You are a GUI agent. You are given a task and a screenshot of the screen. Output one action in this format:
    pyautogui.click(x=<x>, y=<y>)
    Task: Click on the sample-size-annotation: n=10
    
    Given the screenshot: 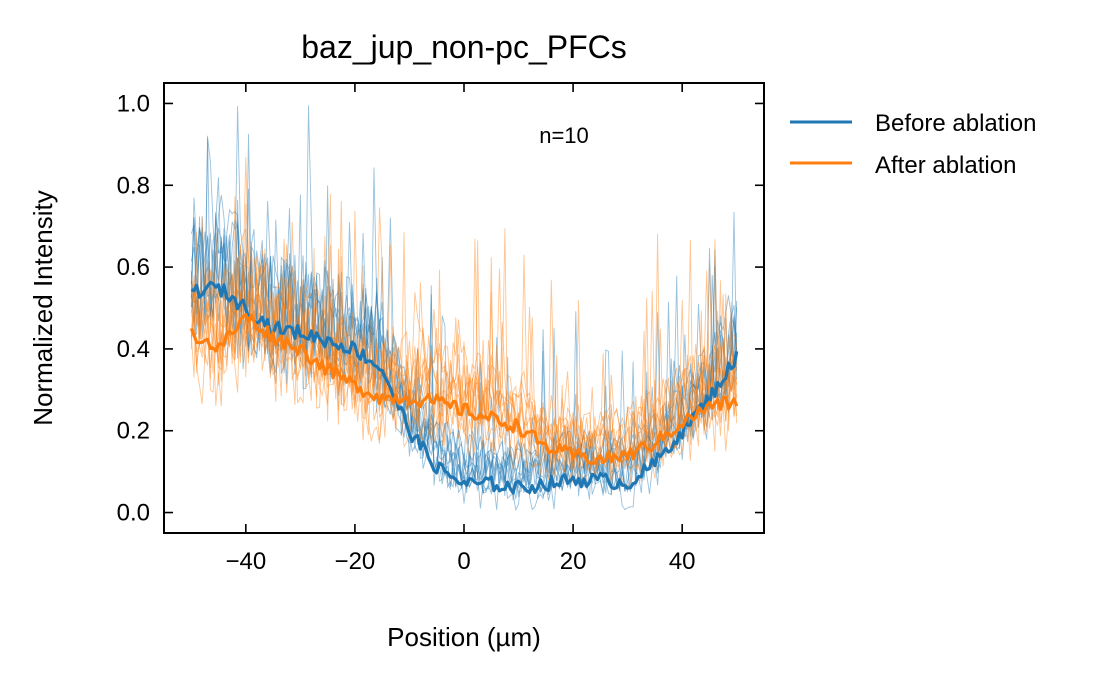 What is the action you would take?
    pyautogui.click(x=564, y=135)
    